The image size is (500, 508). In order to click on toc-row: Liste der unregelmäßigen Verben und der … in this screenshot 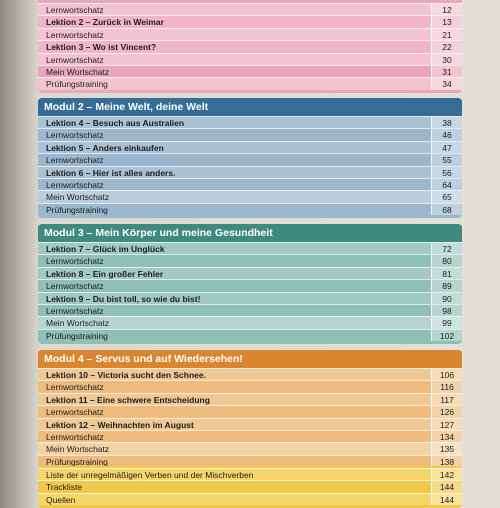, I will do `click(250, 474)`.